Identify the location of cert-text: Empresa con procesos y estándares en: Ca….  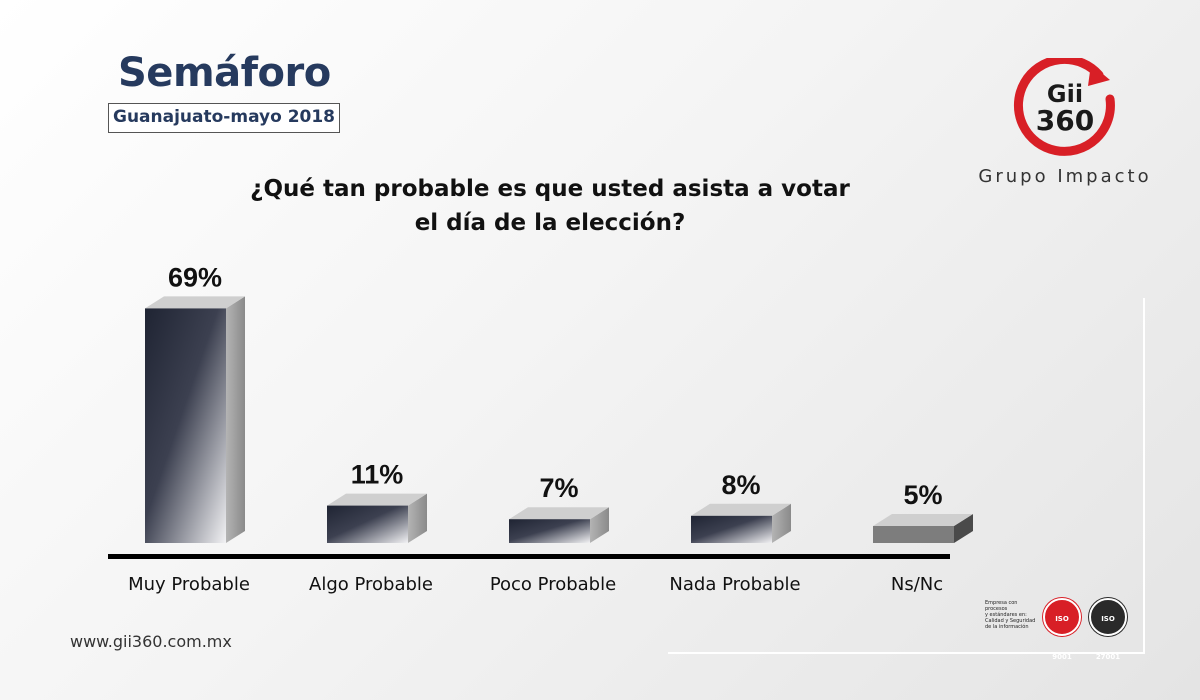
(1012, 615).